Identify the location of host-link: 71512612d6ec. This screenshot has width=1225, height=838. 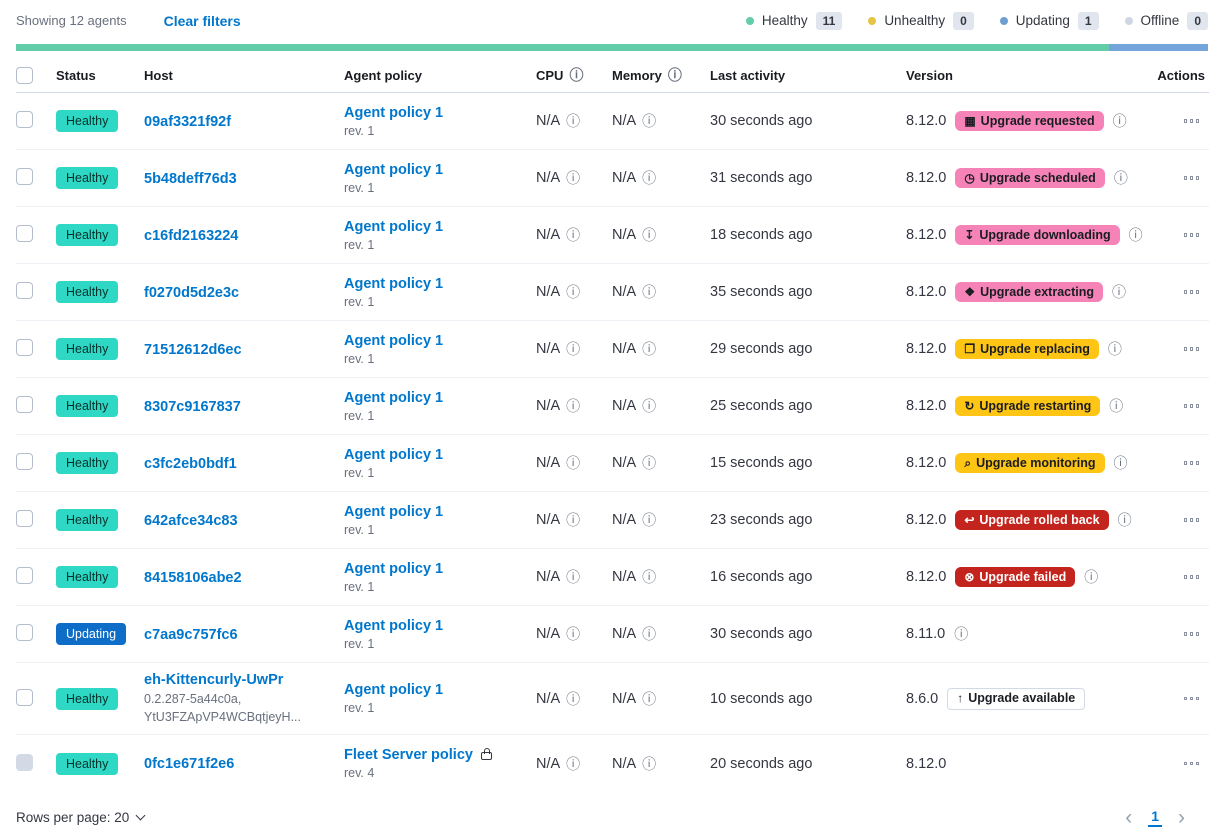
(193, 349).